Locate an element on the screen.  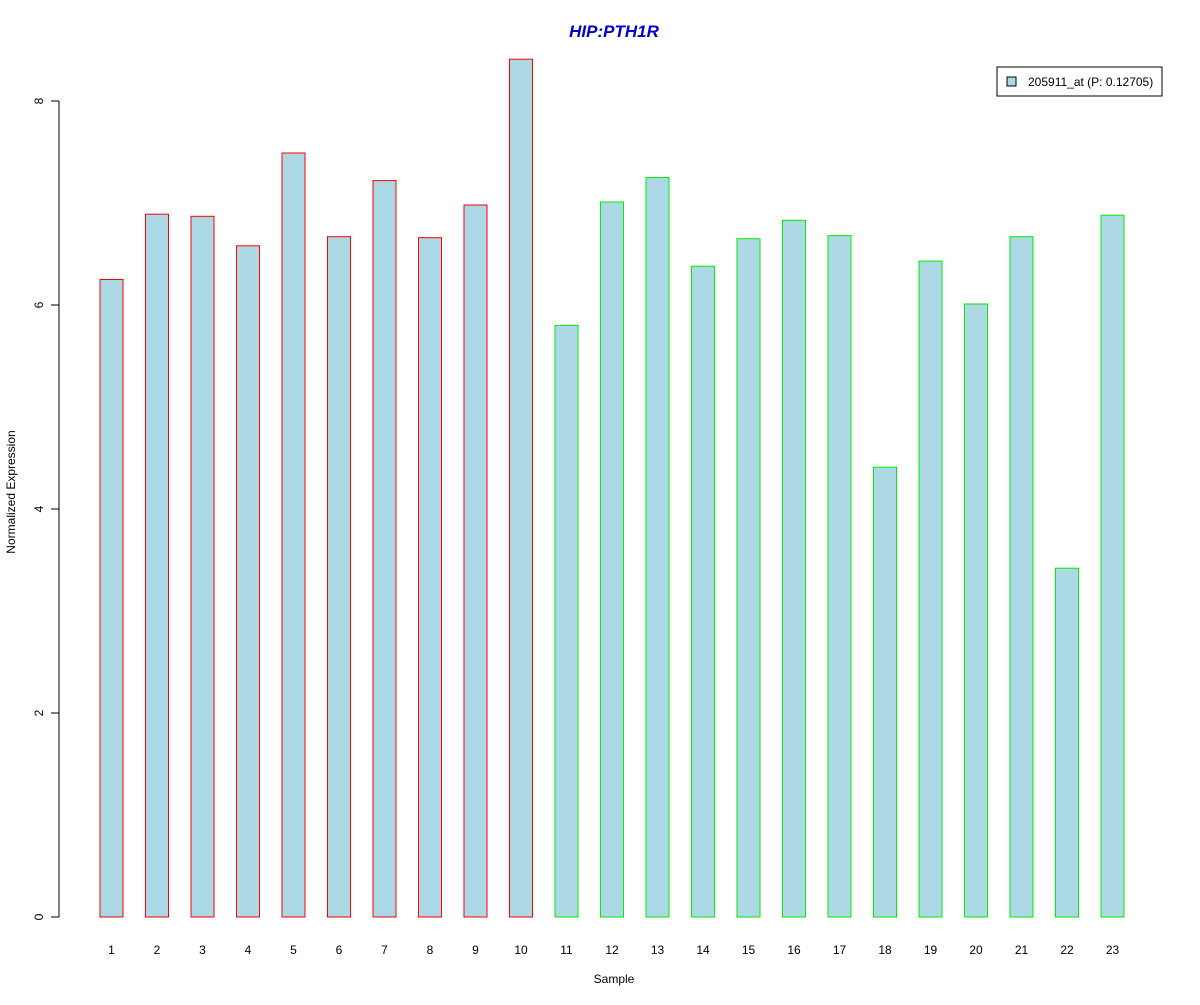
x-tick-label: 20 is located at coordinates (976, 950).